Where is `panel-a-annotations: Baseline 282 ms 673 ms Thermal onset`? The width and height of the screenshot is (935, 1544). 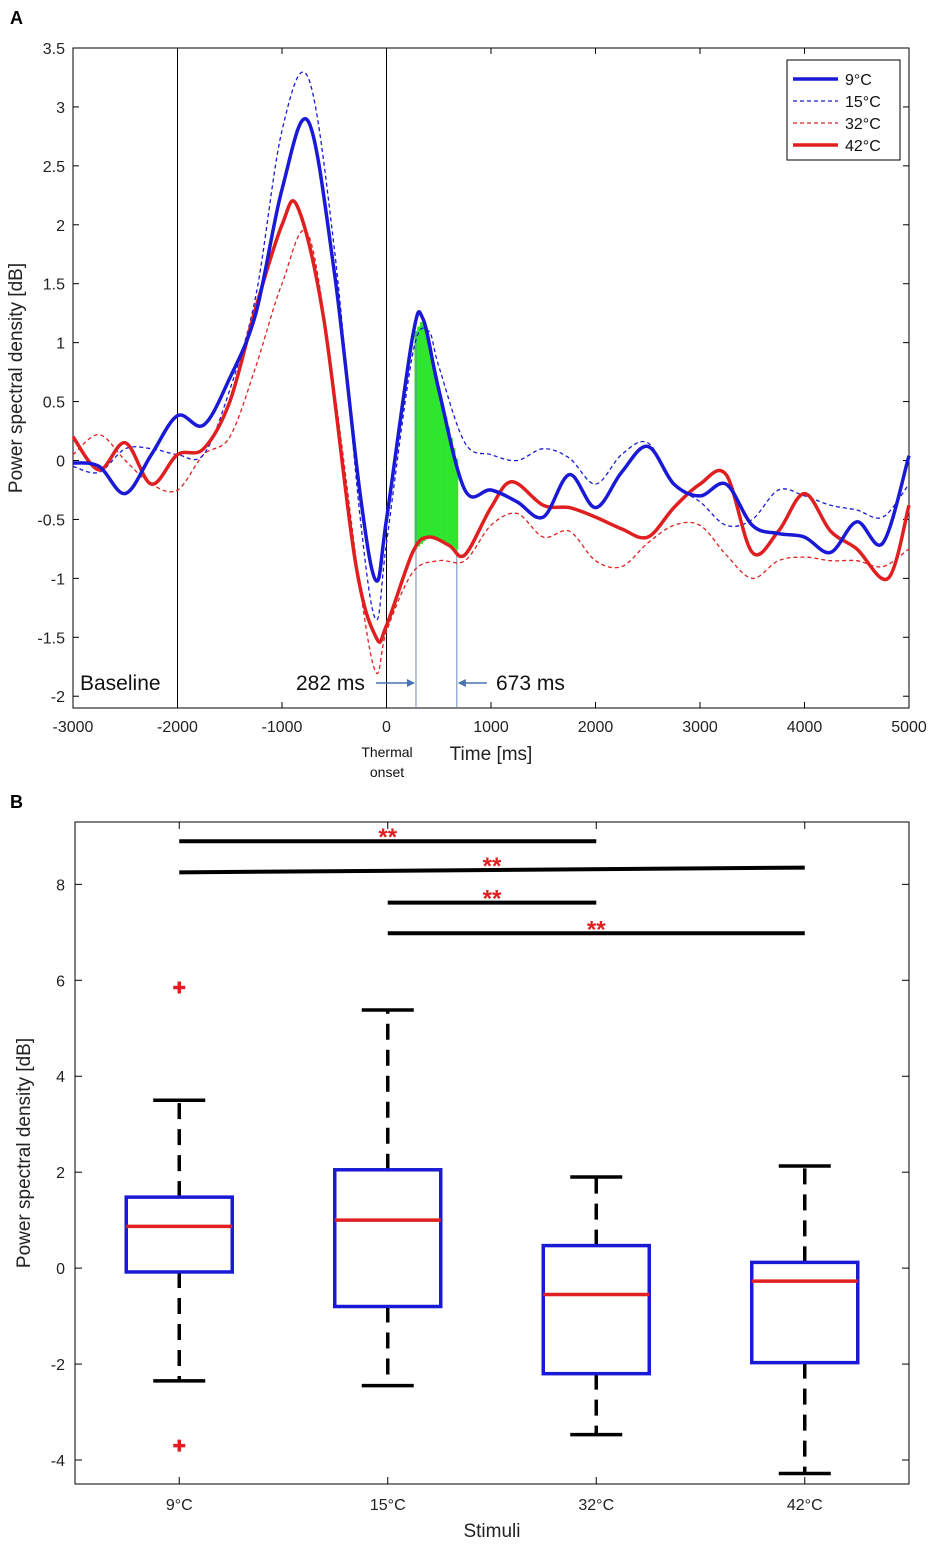
panel-a-annotations: Baseline 282 ms 673 ms Thermal onset is located at coordinates (322, 726).